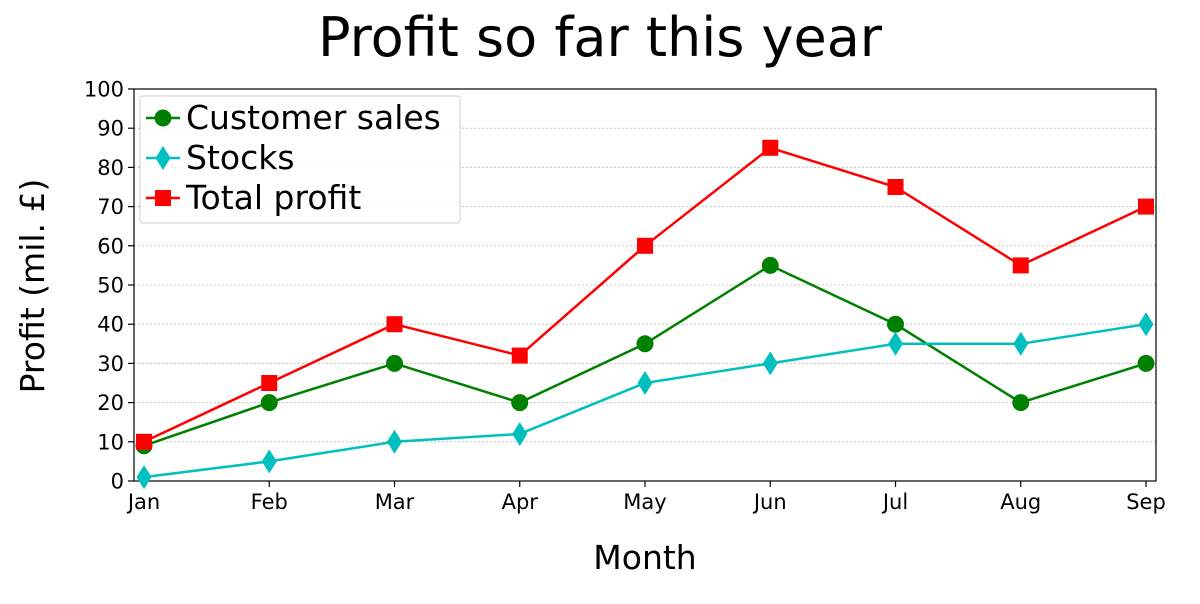 The width and height of the screenshot is (1200, 604). Describe the element at coordinates (144, 441) in the screenshot. I see `data-point-total-profit-jan` at that location.